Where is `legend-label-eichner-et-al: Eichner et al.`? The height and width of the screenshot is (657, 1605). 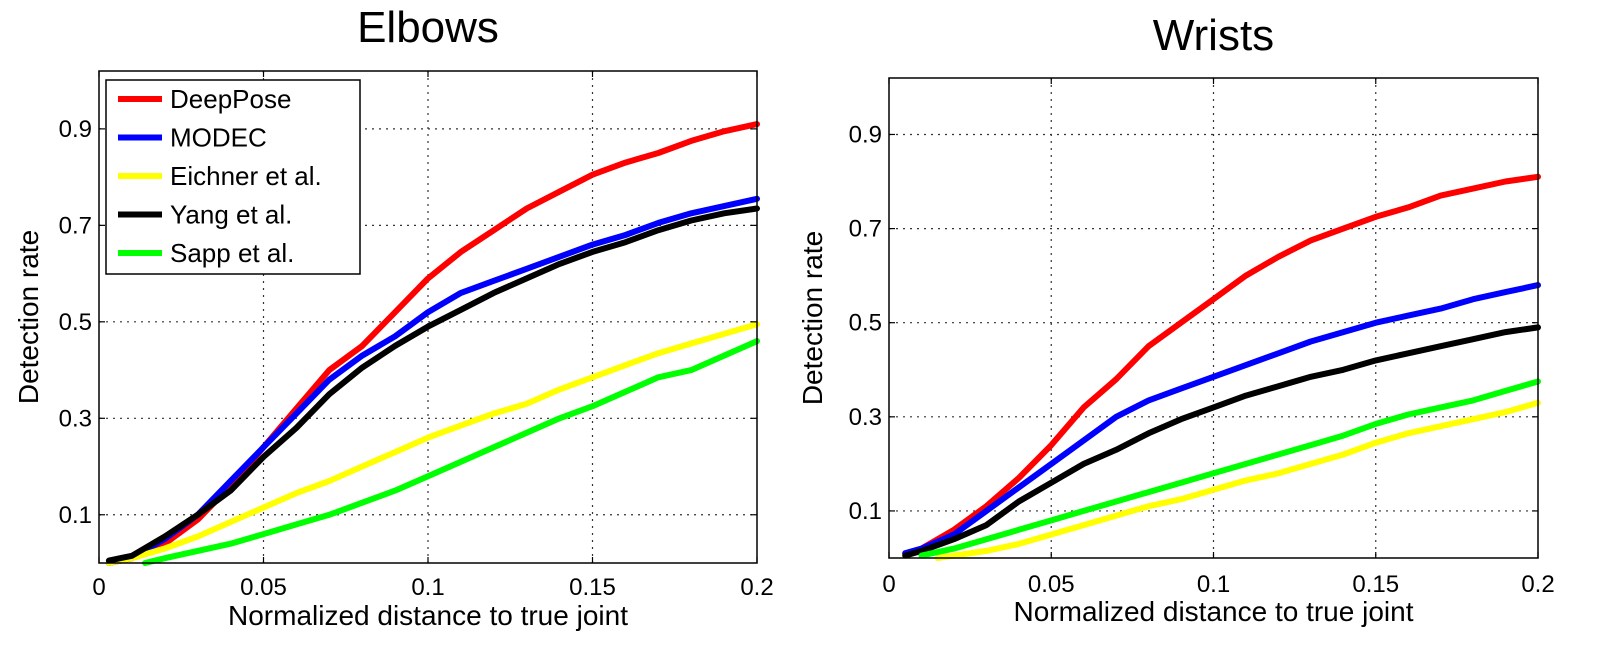 legend-label-eichner-et-al: Eichner et al. is located at coordinates (246, 176).